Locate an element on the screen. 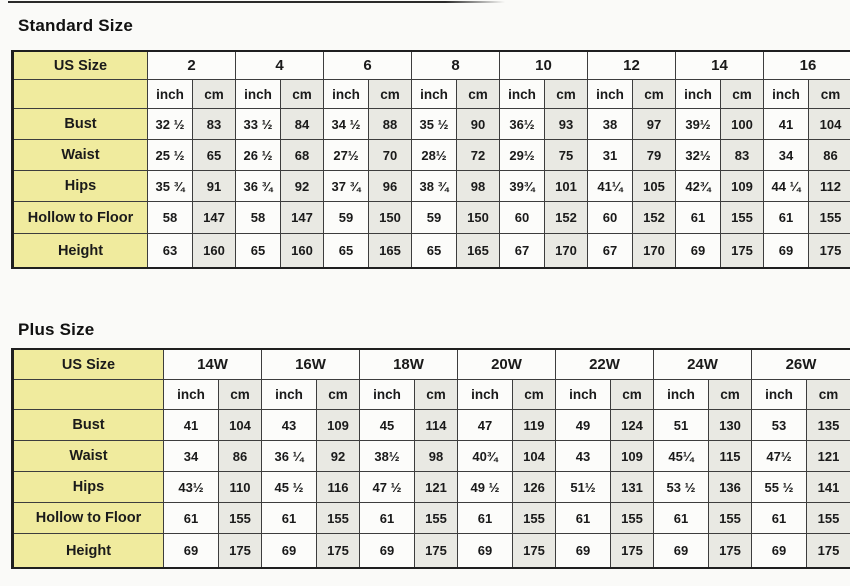 The height and width of the screenshot is (586, 850). value-cell: 60 is located at coordinates (610, 218).